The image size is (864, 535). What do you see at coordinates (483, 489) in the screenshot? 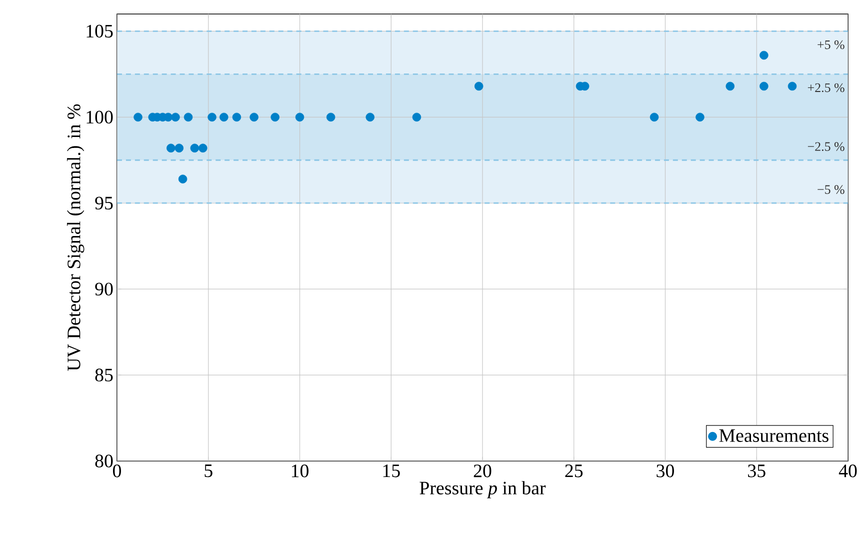
I see `x-axis-title: Pressure p in bar` at bounding box center [483, 489].